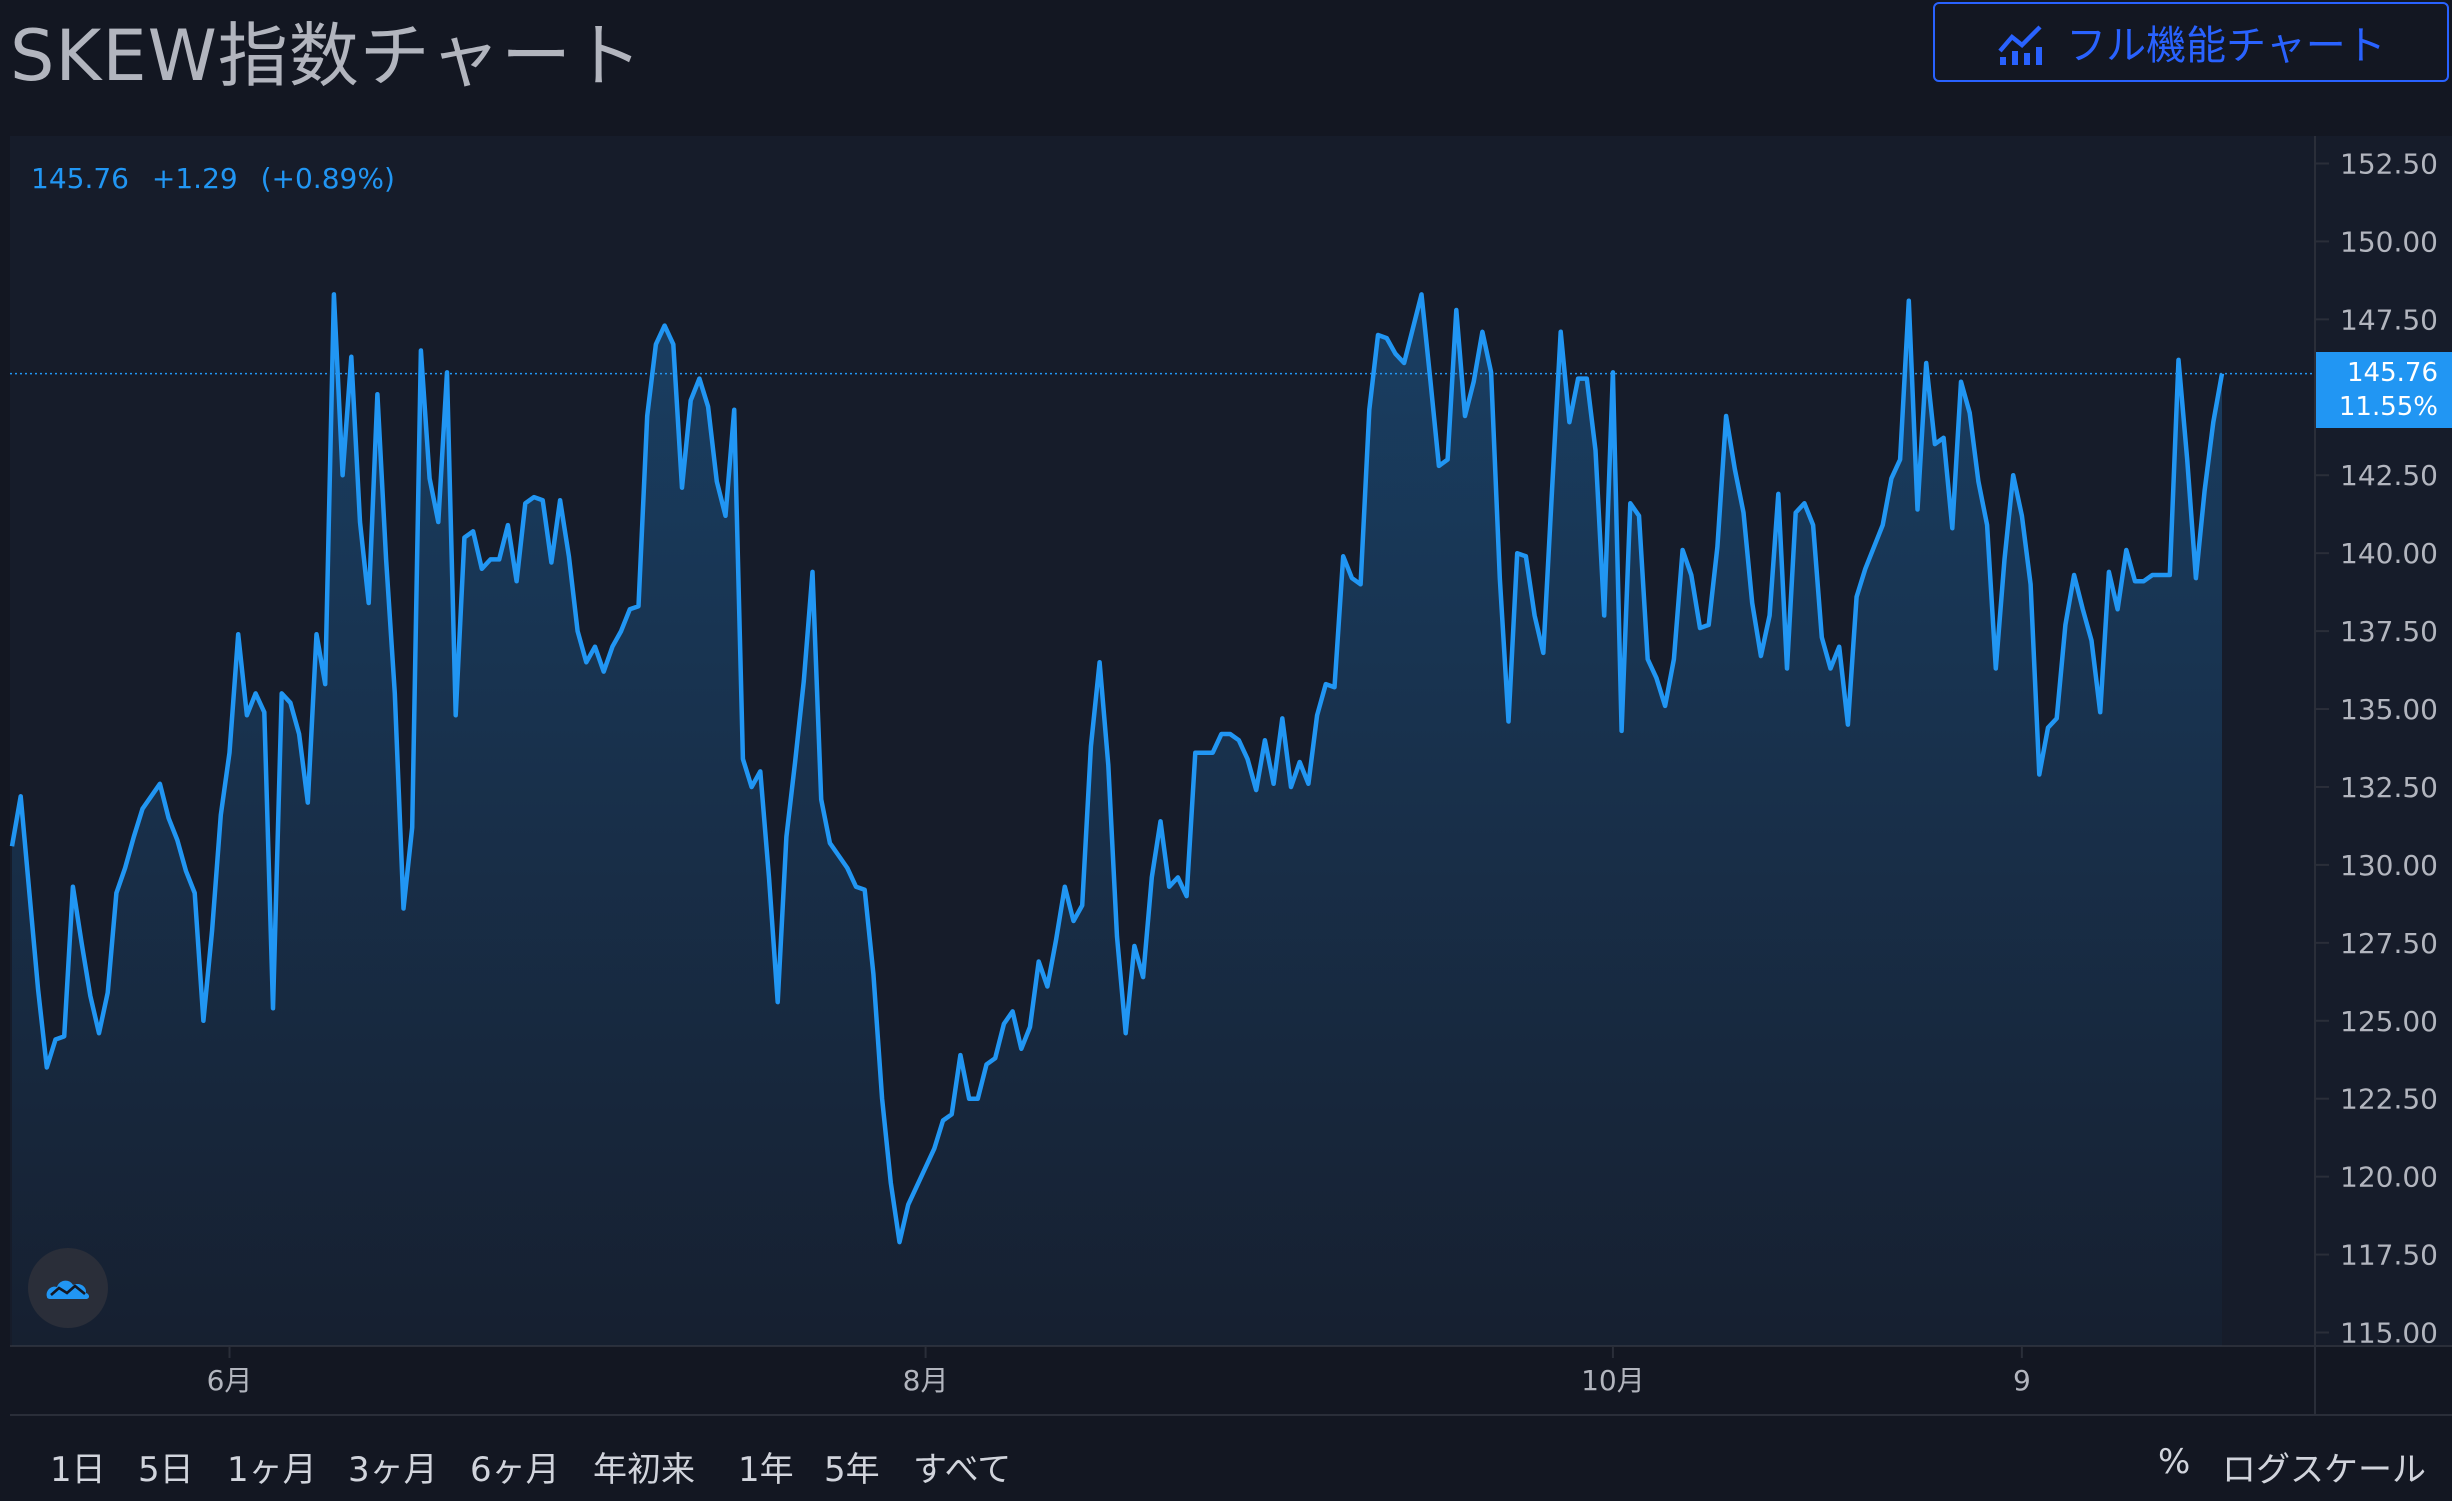 This screenshot has height=1501, width=2452. What do you see at coordinates (926, 1380) in the screenshot?
I see `x-tick-label: 8月` at bounding box center [926, 1380].